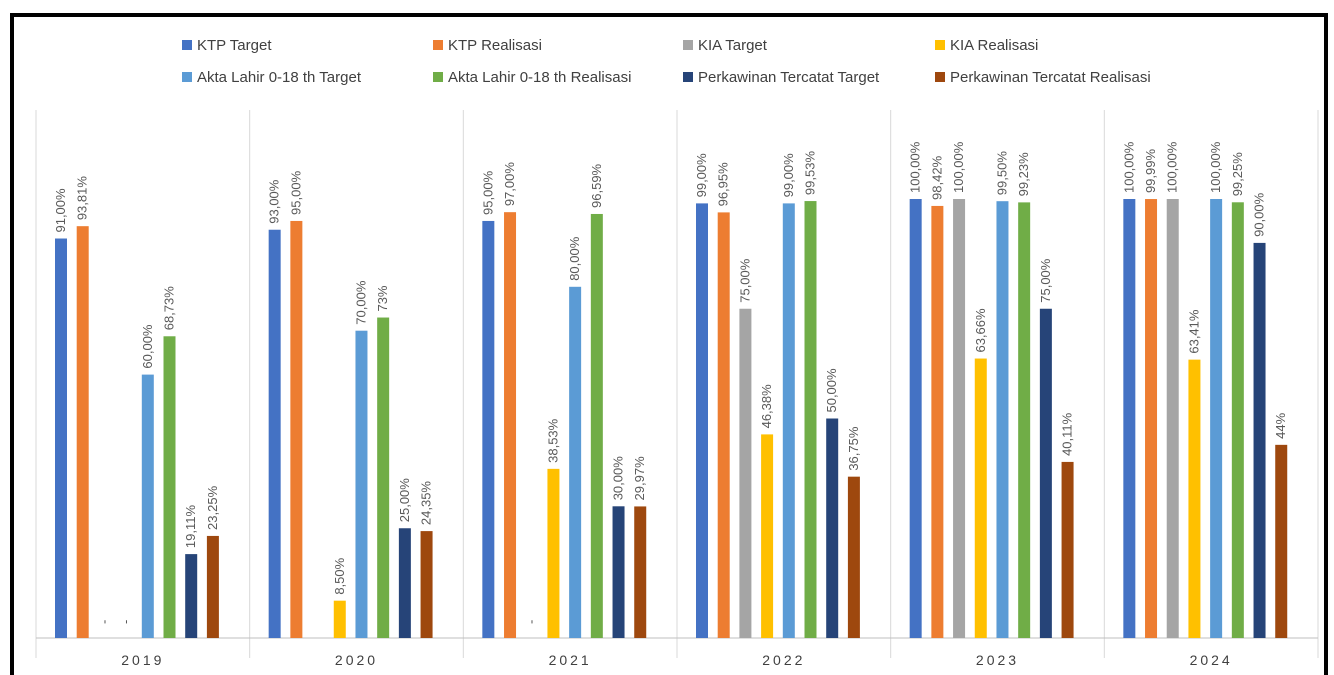 Image resolution: width=1334 pixels, height=675 pixels. I want to click on data-label: 63,66%, so click(980, 330).